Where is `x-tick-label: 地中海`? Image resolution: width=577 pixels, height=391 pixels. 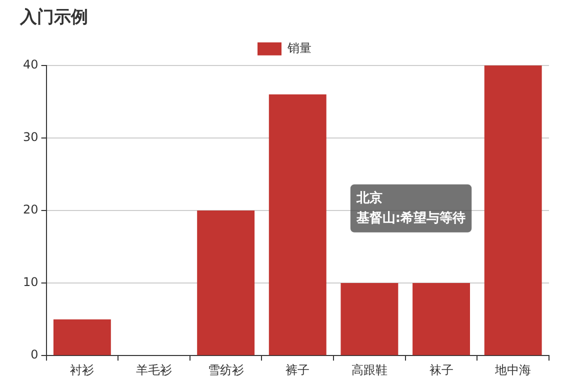
x-tick-label: 地中海 is located at coordinates (513, 369).